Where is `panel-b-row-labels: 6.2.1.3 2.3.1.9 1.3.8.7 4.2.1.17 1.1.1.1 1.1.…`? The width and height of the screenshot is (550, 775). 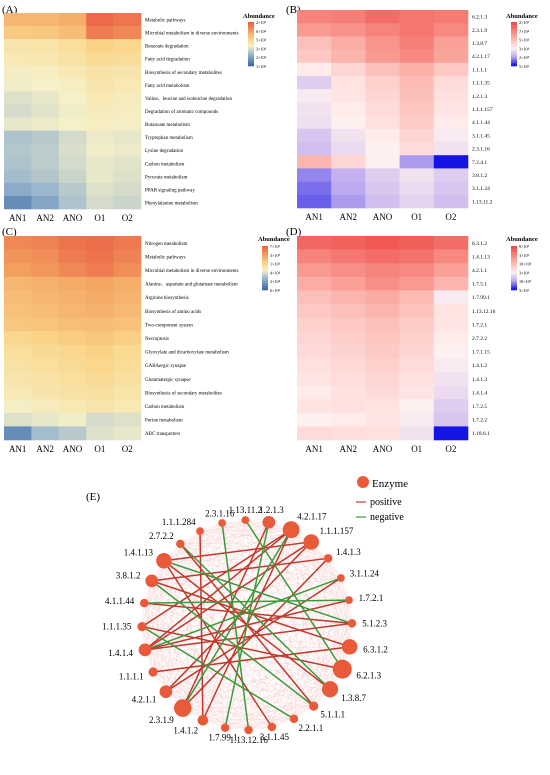
panel-b-row-labels: 6.2.1.3 2.3.1.9 1.3.8.7 4.2.1.17 1.1.1.1 1.1.… is located at coordinates (482, 110).